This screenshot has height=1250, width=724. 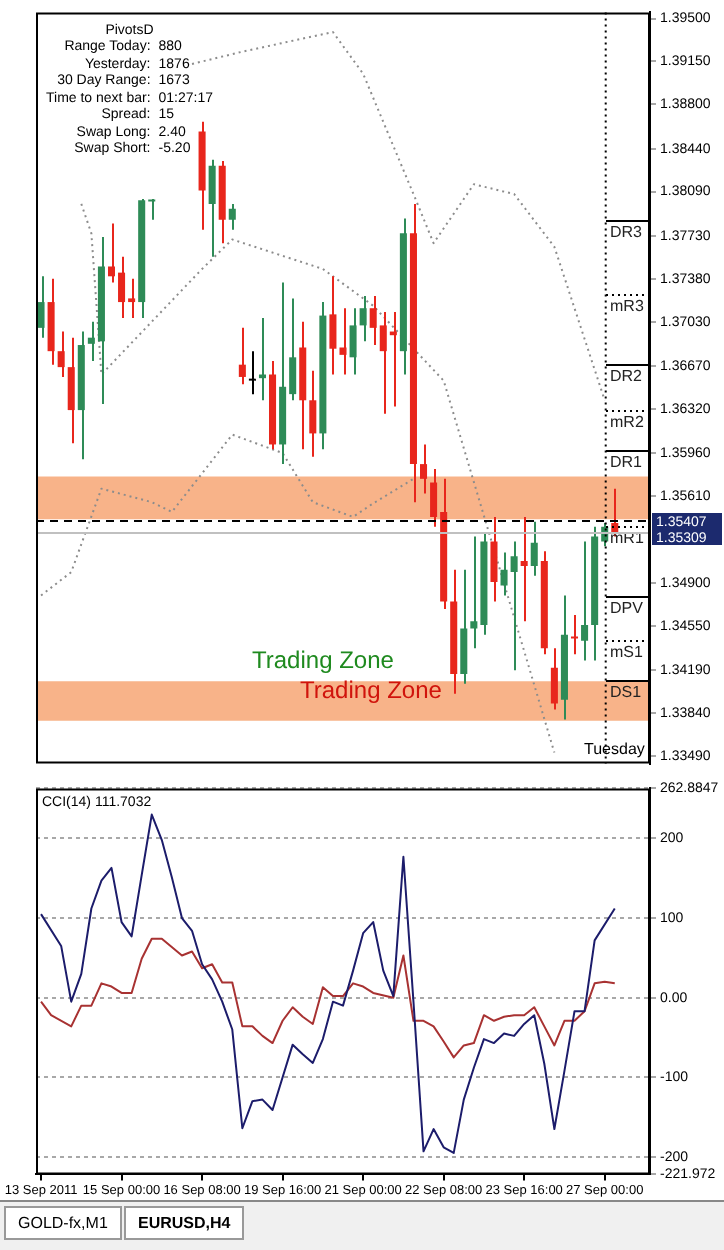 I want to click on ref-line-label: DR1, so click(x=627, y=462).